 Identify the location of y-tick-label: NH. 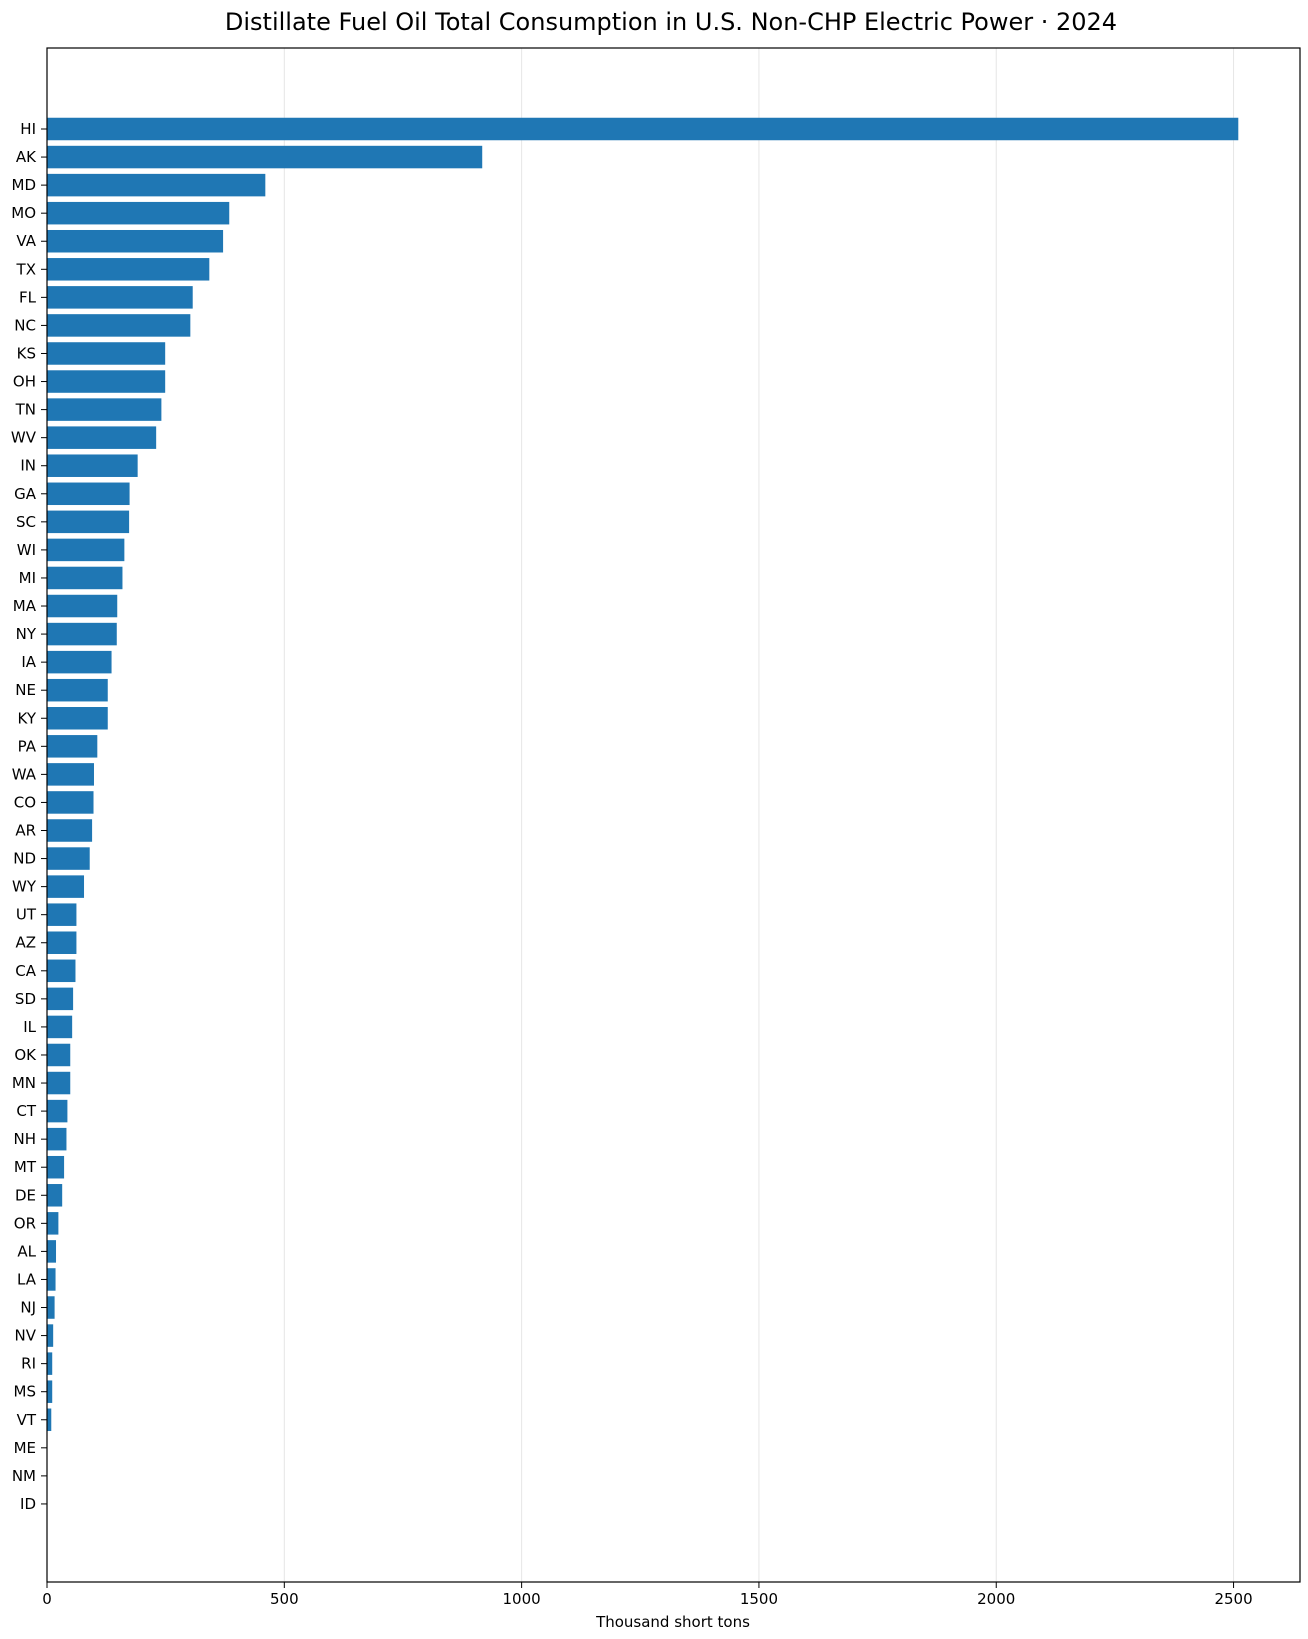
(25, 1139).